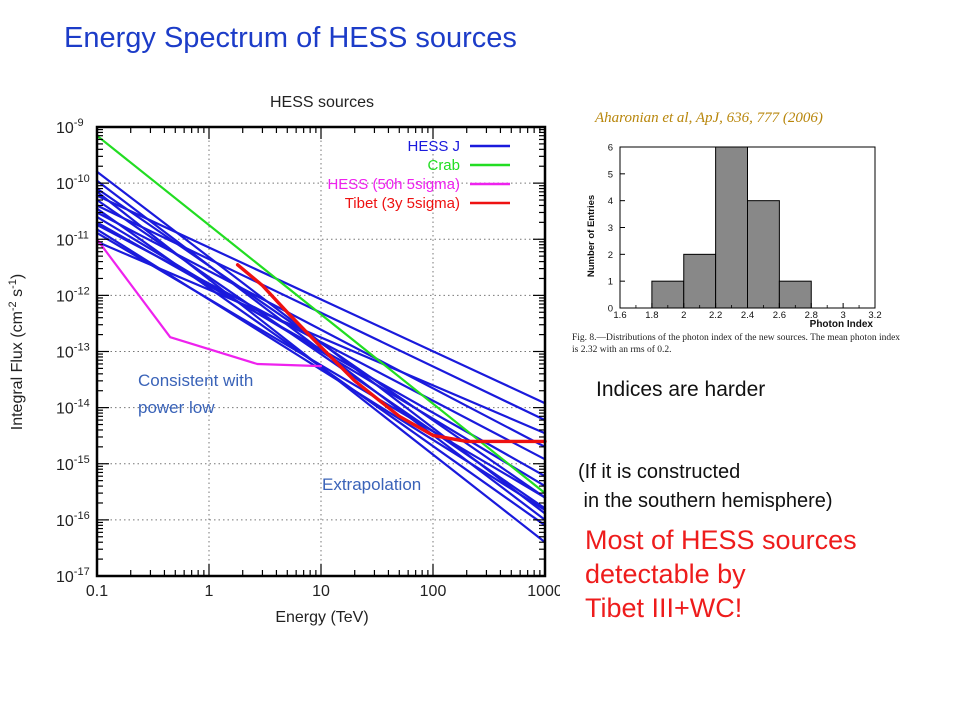 The height and width of the screenshot is (720, 960). I want to click on y-tick-label: 10-15, so click(73, 464).